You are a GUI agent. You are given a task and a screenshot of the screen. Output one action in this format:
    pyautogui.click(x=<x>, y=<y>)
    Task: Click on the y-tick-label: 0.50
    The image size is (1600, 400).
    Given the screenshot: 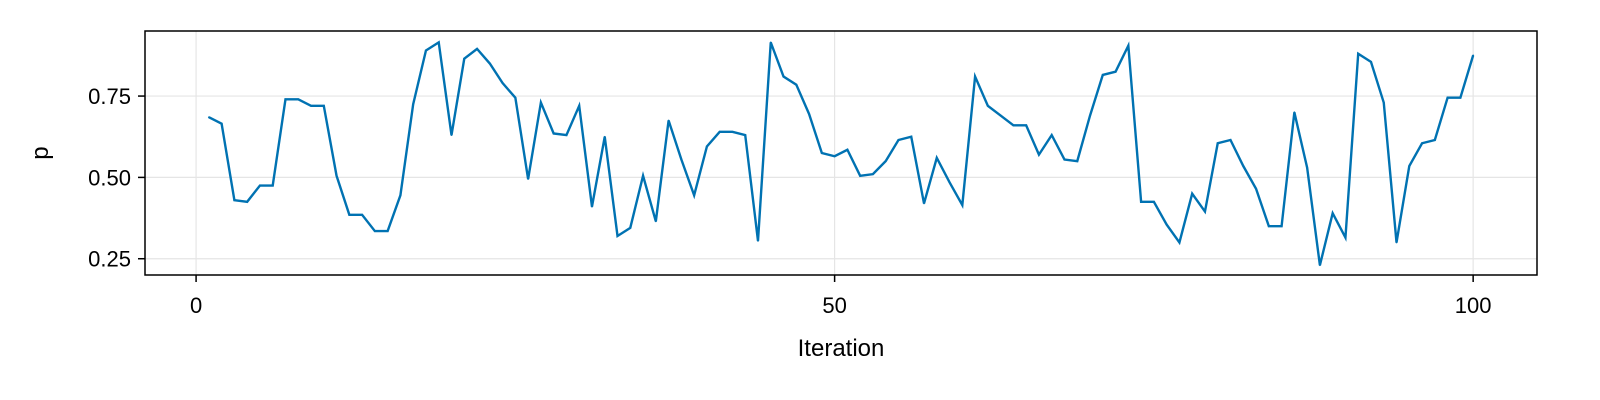 What is the action you would take?
    pyautogui.click(x=109, y=177)
    